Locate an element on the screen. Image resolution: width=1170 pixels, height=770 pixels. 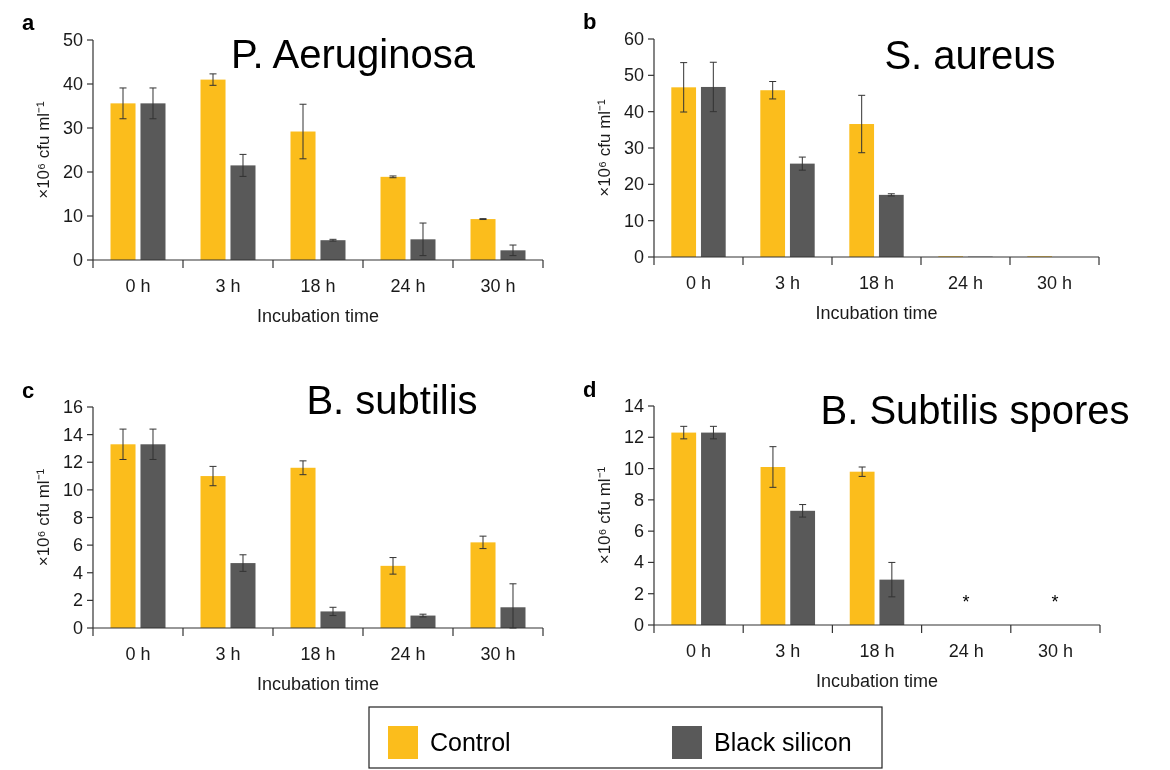
text: d is located at coordinates (590, 389).